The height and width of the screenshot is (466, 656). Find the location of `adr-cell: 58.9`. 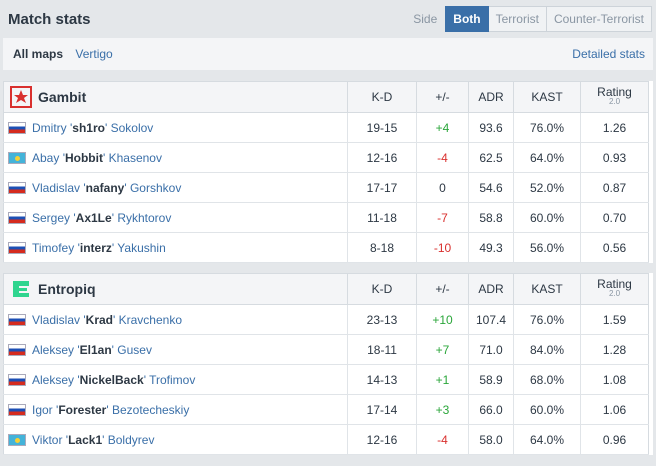

adr-cell: 58.9 is located at coordinates (491, 379).